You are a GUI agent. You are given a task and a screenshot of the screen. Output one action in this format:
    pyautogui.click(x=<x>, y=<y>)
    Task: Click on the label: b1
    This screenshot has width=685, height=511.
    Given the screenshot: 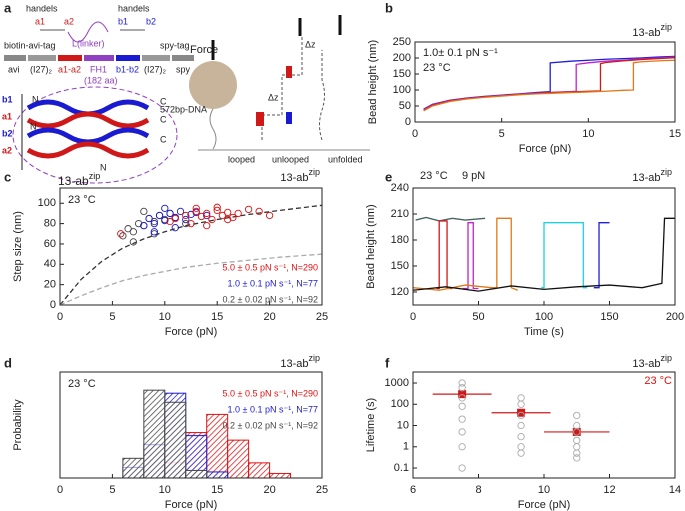 What is the action you would take?
    pyautogui.click(x=7, y=99)
    